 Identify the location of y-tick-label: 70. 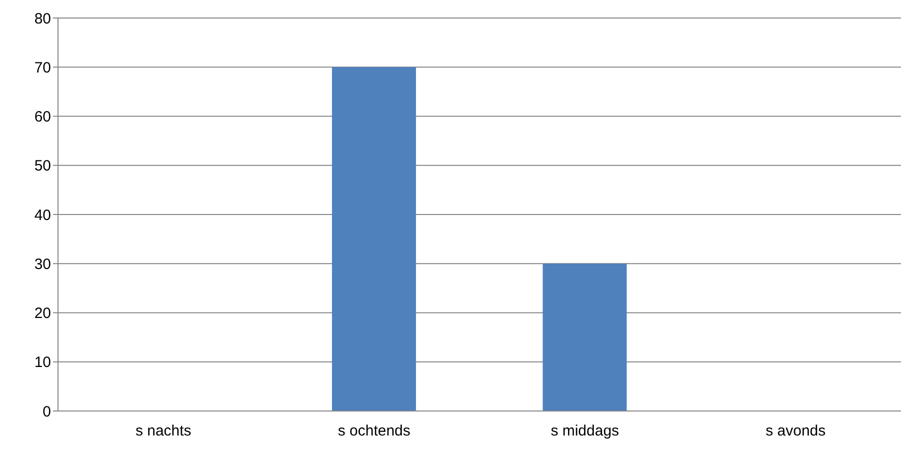
(42, 67).